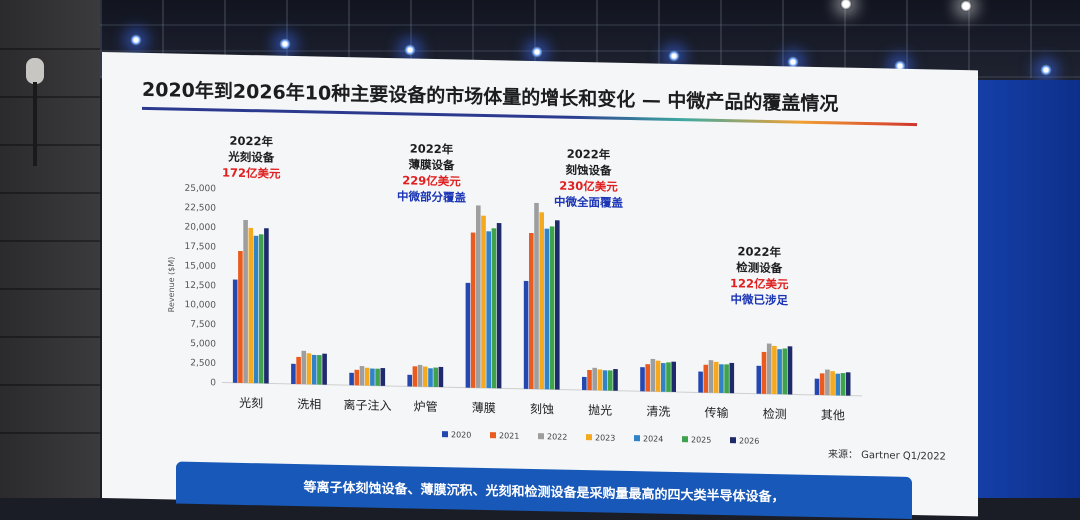 Image resolution: width=1080 pixels, height=520 pixels. I want to click on legend-label: 2020, so click(461, 434).